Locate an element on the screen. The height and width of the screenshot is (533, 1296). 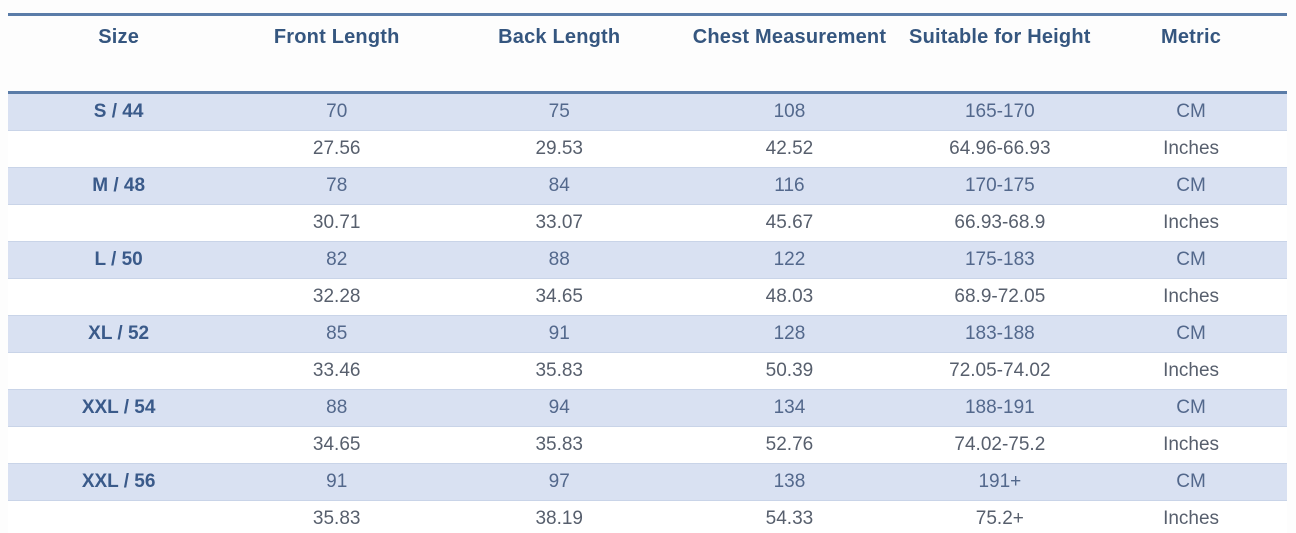
cell-front: 33.46 is located at coordinates (337, 371).